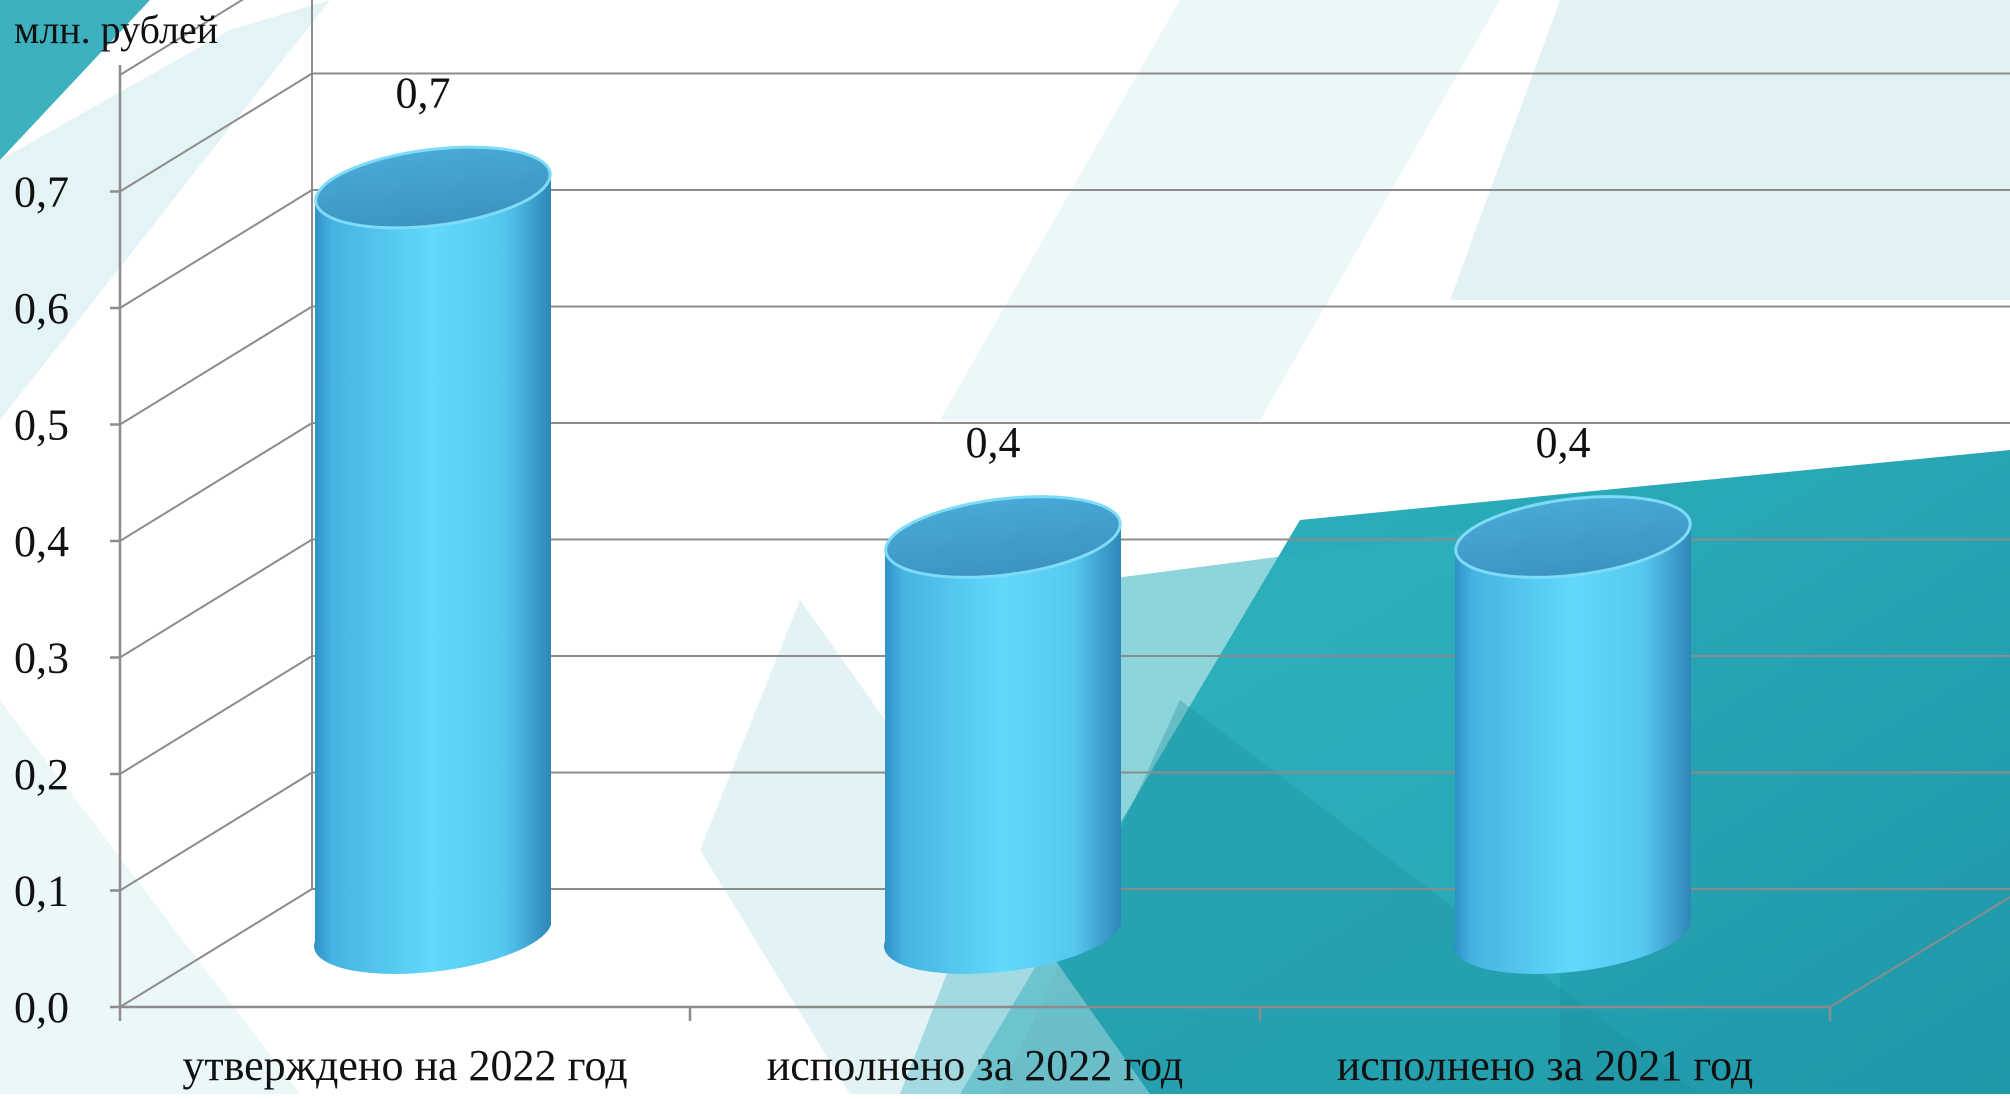 Image resolution: width=2010 pixels, height=1099 pixels. I want to click on value-label: 0,7, so click(423, 93).